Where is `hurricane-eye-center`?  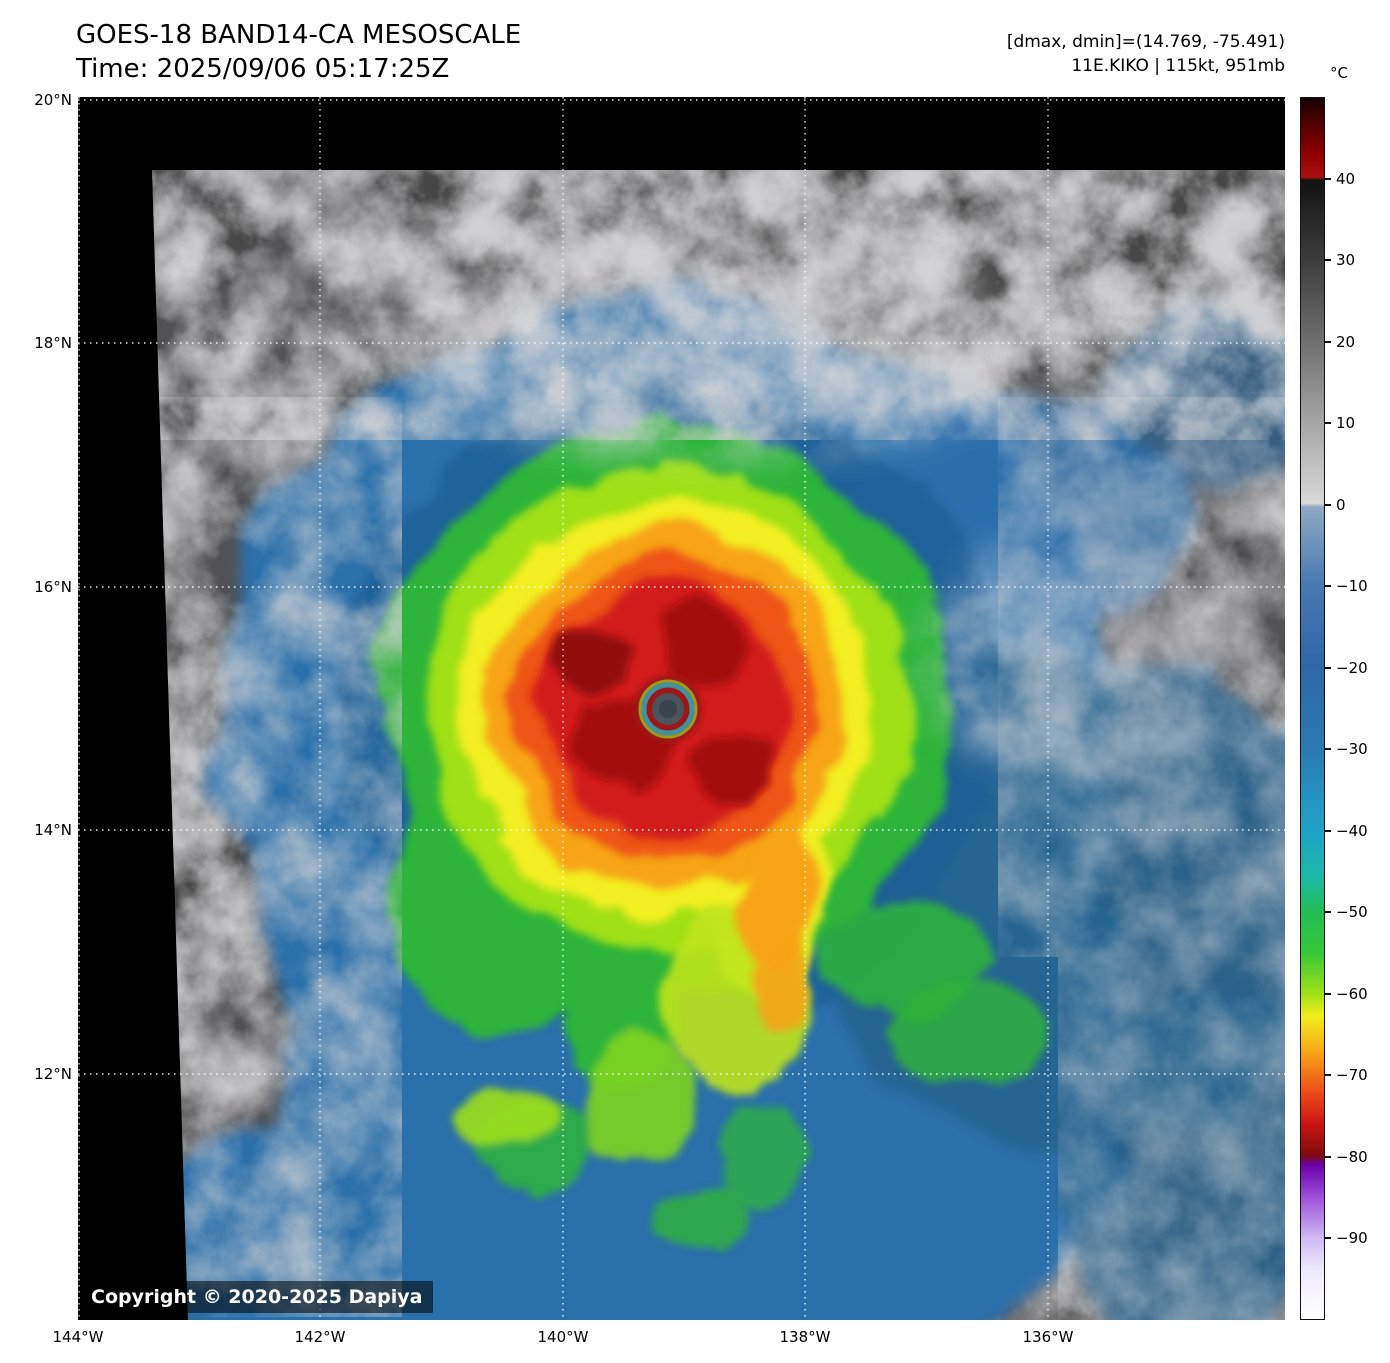 hurricane-eye-center is located at coordinates (668, 709).